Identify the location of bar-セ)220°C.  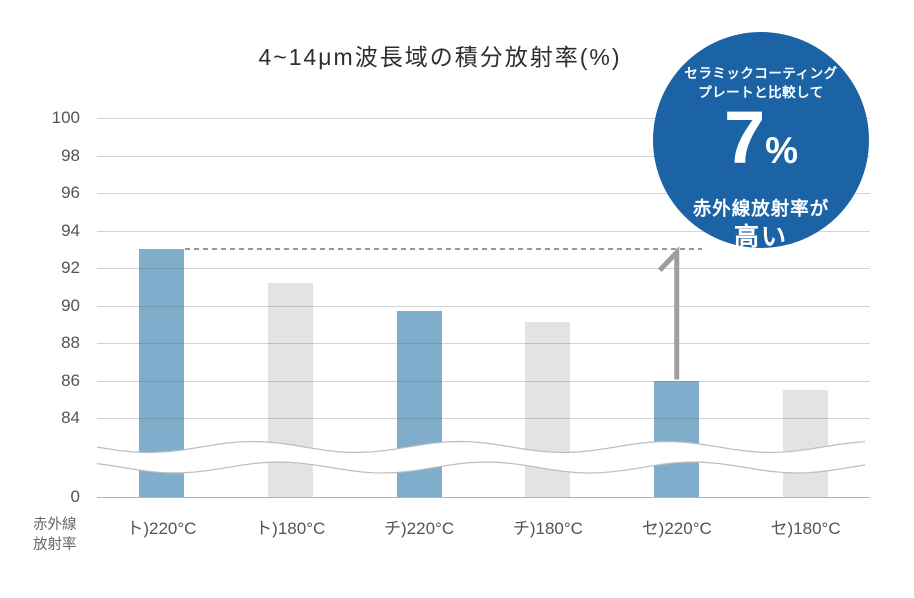
(677, 438).